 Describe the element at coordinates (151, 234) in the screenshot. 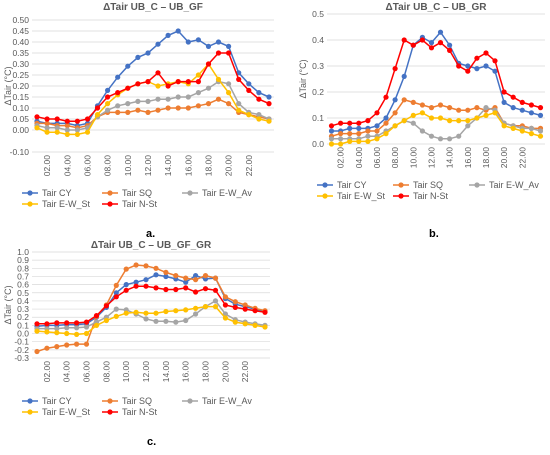

I see `caption-a: a.` at that location.